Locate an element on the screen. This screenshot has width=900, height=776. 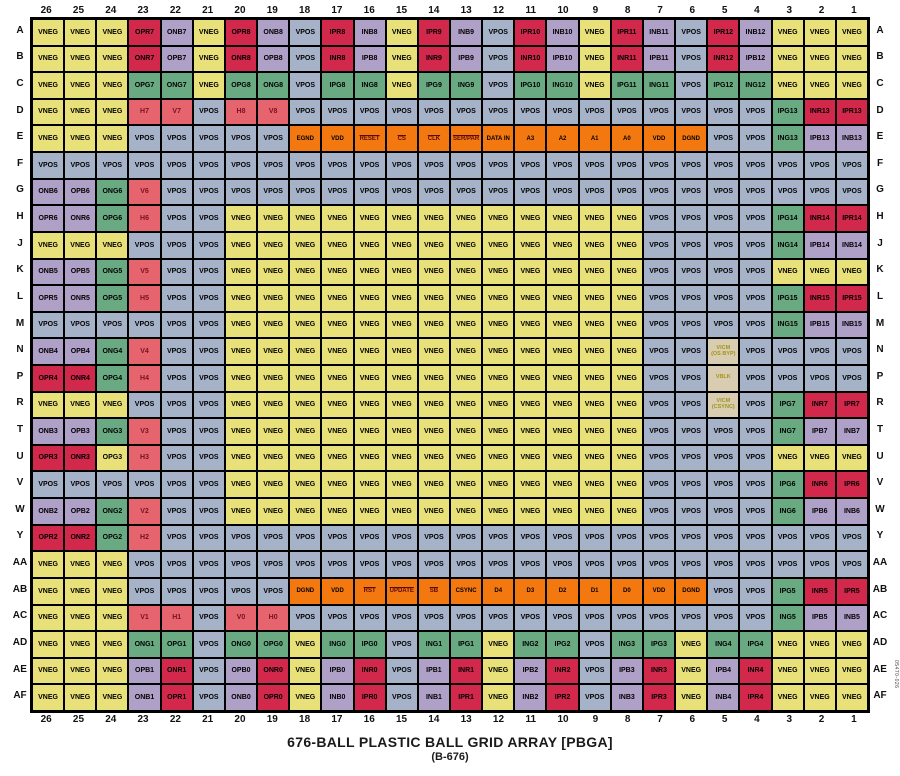
ball-P13: VNEG is located at coordinates (466, 378).